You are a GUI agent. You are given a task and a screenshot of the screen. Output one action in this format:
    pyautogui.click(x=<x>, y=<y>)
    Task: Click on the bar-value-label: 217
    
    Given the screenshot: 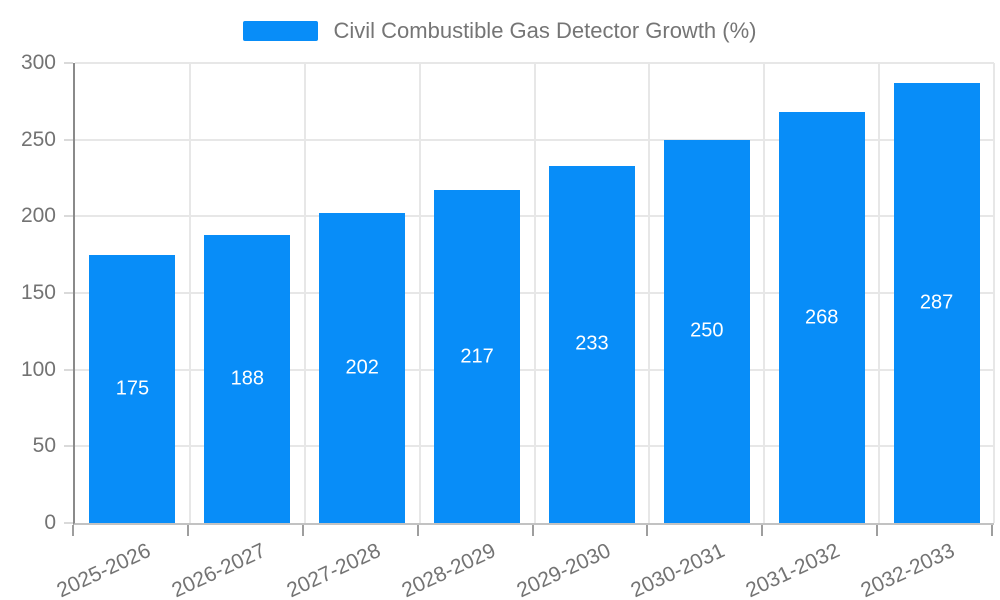 What is the action you would take?
    pyautogui.click(x=477, y=356)
    